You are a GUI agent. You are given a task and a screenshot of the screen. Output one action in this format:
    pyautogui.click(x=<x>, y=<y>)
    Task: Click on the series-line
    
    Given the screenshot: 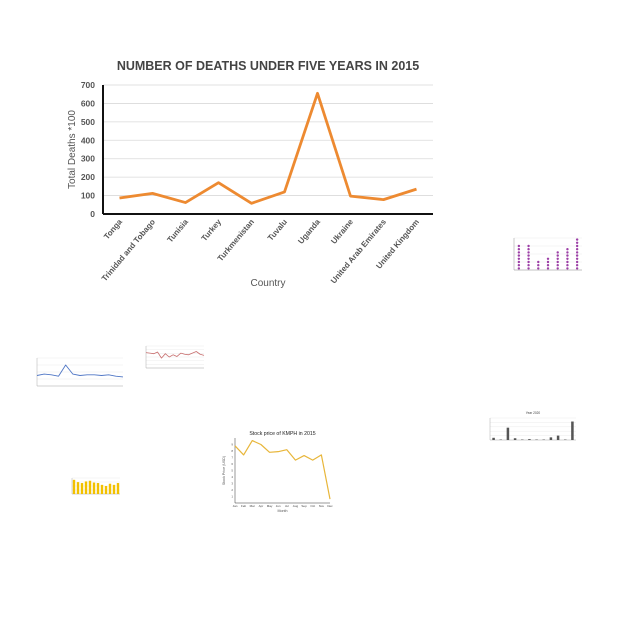 What is the action you would take?
    pyautogui.click(x=175, y=355)
    